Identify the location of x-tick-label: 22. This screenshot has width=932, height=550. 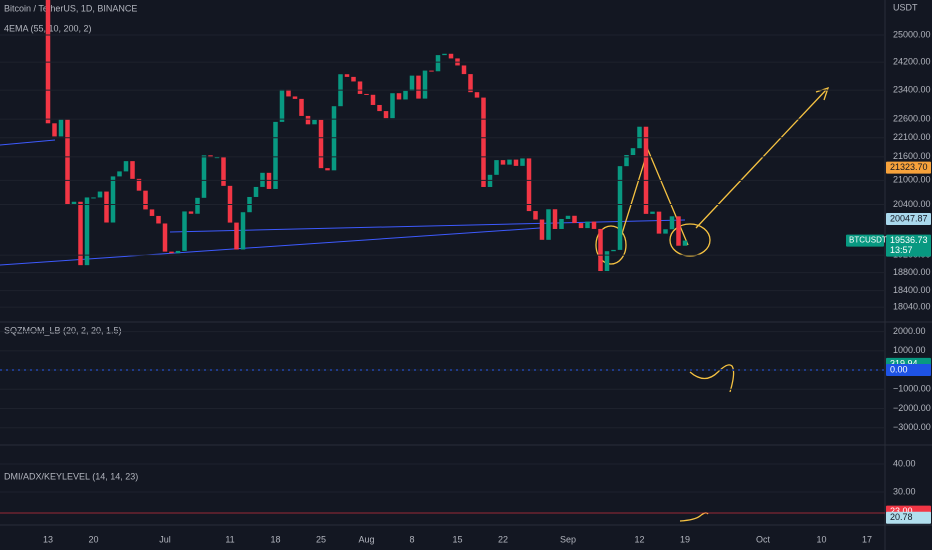
(503, 539).